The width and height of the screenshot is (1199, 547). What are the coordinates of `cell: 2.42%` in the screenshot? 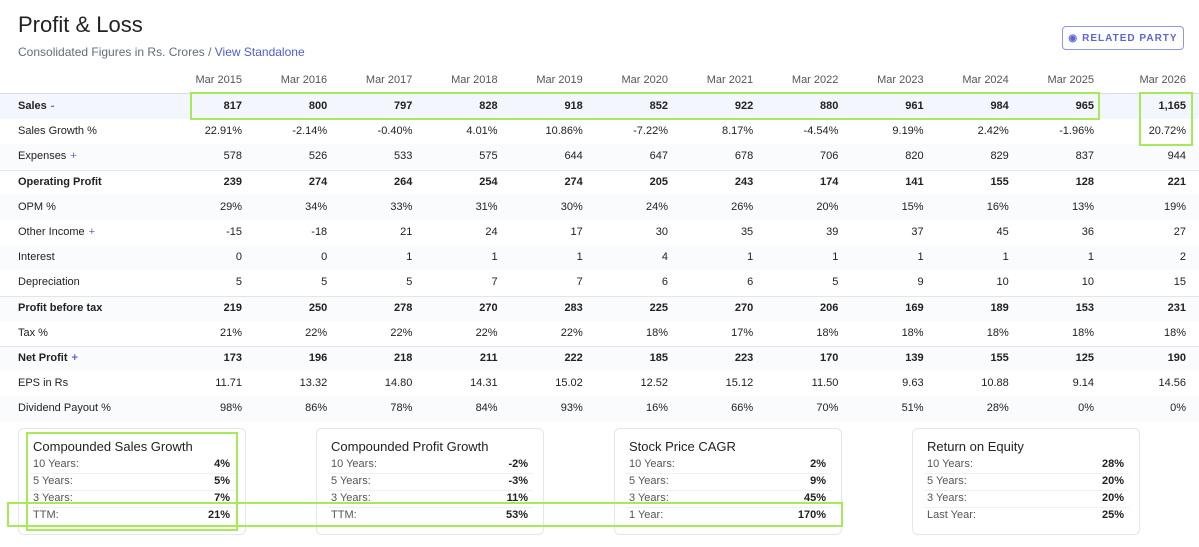 It's located at (993, 131).